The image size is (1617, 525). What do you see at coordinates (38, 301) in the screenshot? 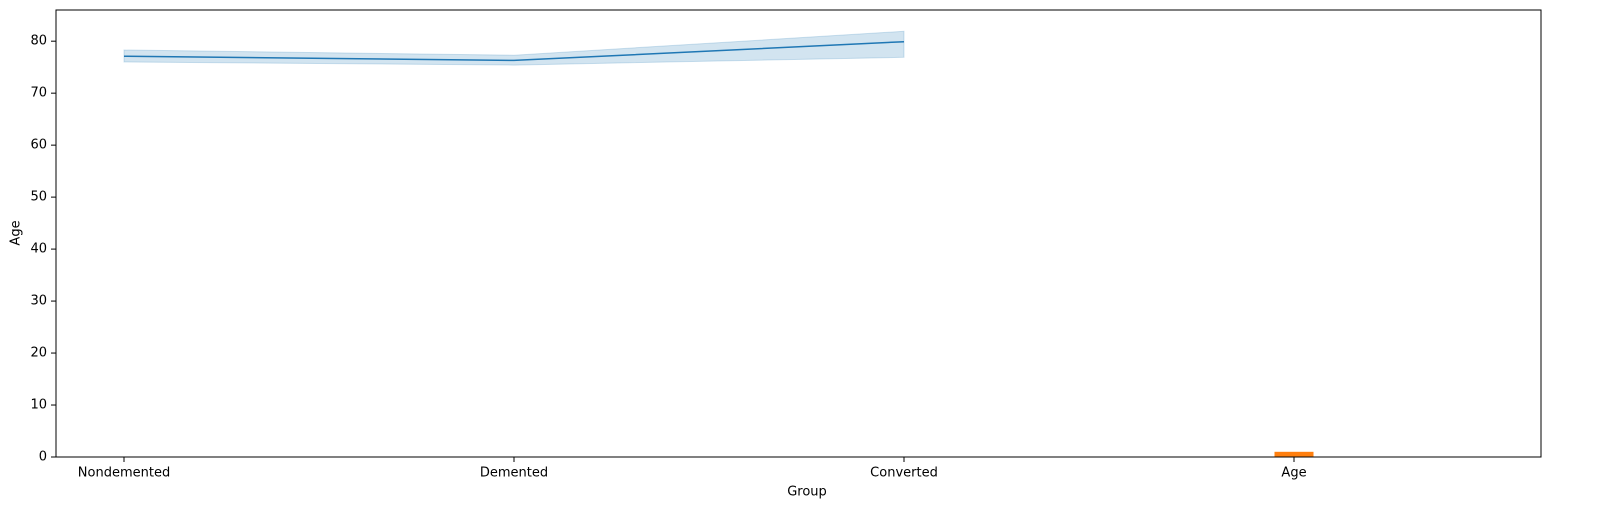
I see `y-tick-label: 30` at bounding box center [38, 301].